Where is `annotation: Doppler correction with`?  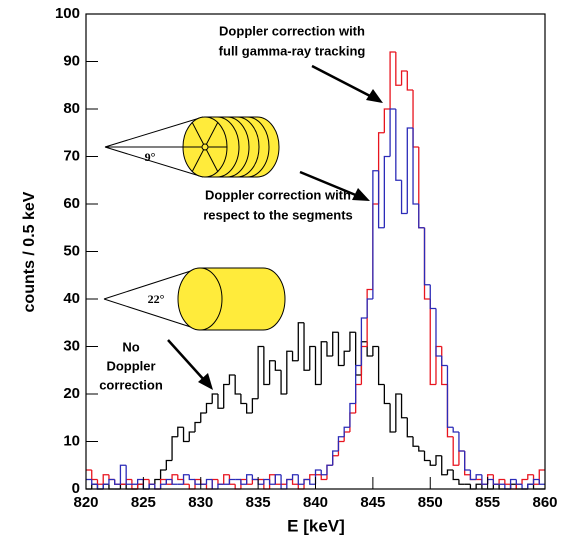 annotation: Doppler correction with is located at coordinates (278, 194).